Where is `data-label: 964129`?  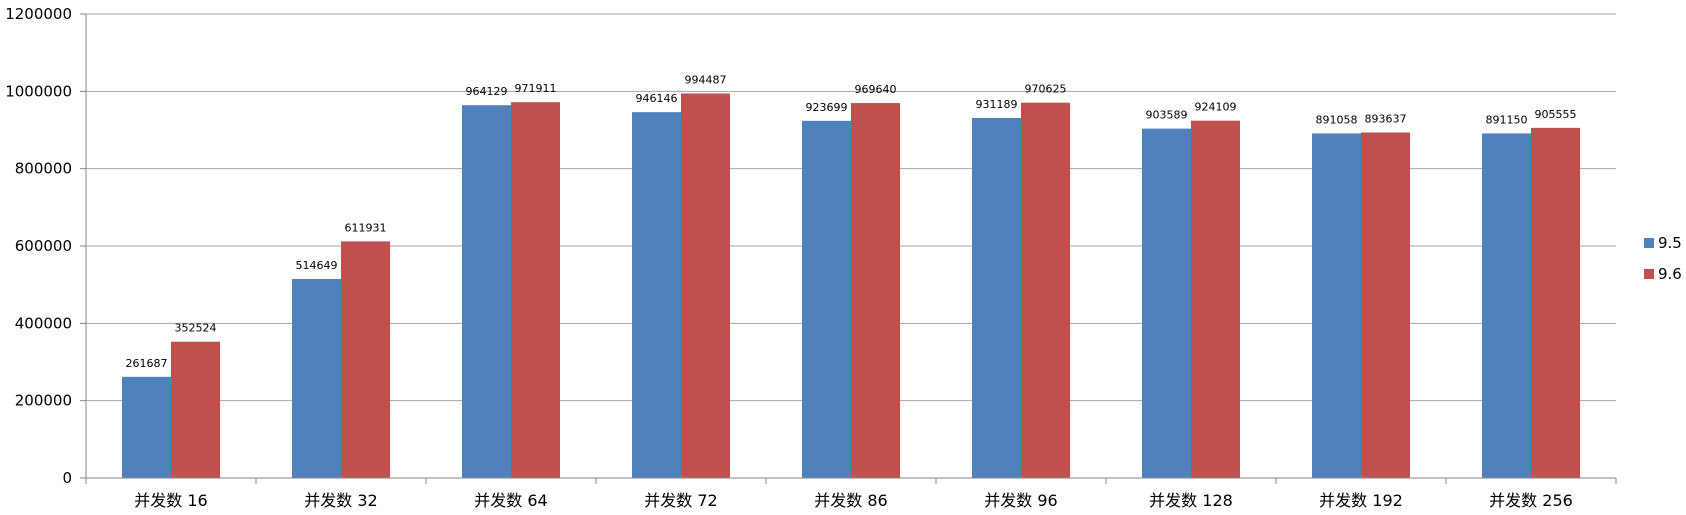 data-label: 964129 is located at coordinates (487, 91).